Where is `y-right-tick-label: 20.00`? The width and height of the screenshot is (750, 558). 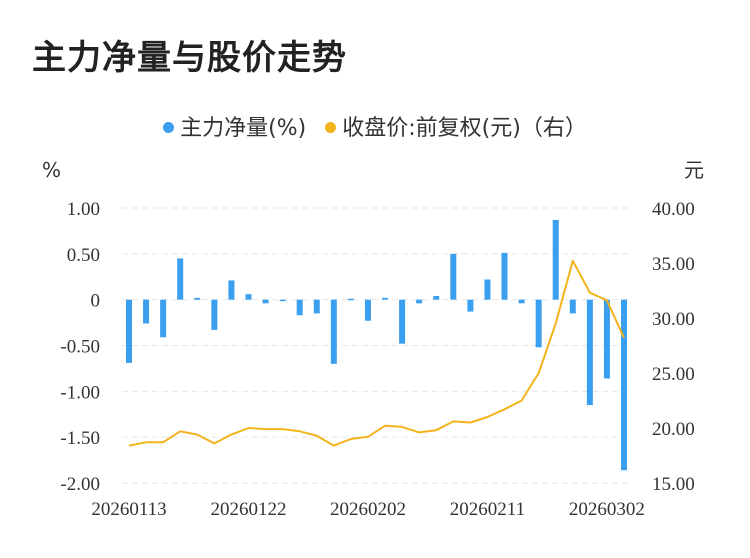 y-right-tick-label: 20.00 is located at coordinates (673, 429).